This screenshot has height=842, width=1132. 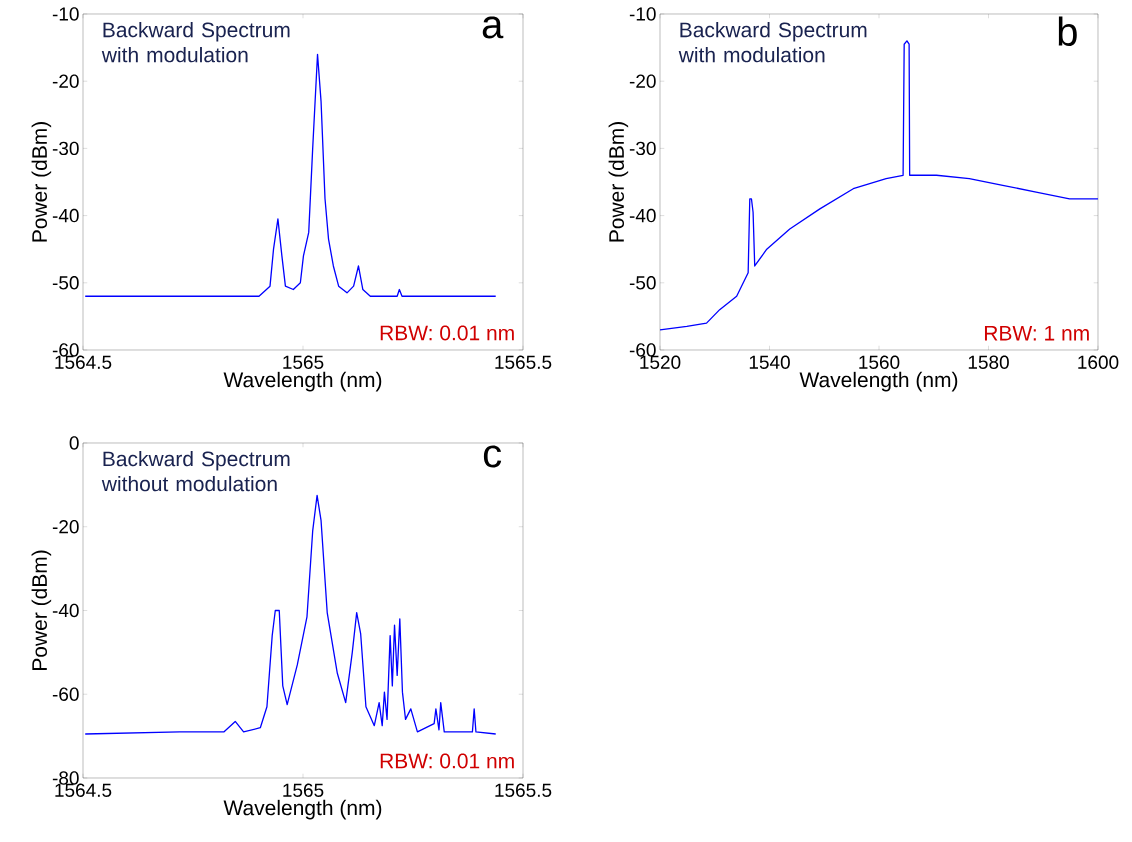 What do you see at coordinates (660, 362) in the screenshot?
I see `x-tick-label: 1520` at bounding box center [660, 362].